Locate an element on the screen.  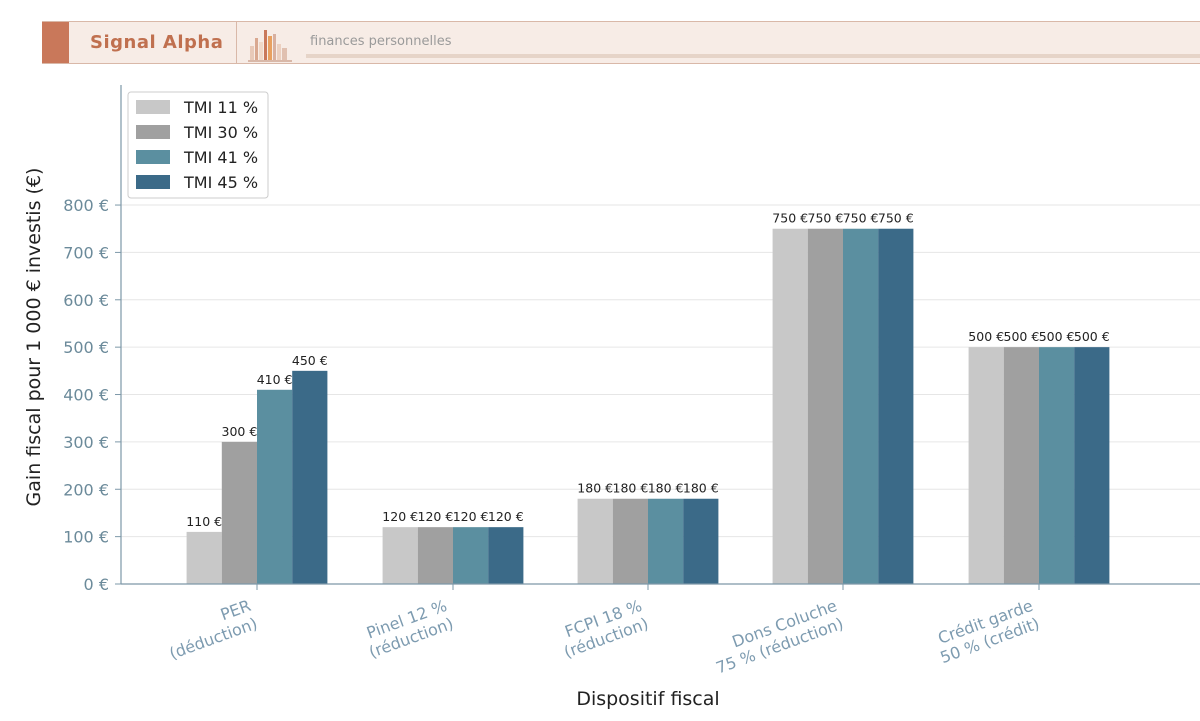
y-tick-label: 700 € is located at coordinates (86, 252).